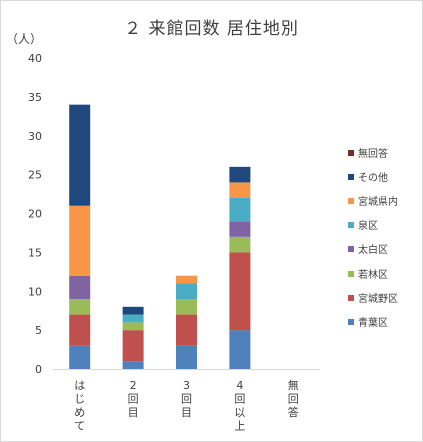 This screenshot has width=423, height=442. Describe the element at coordinates (38, 330) in the screenshot. I see `y-tick-label: 5` at that location.